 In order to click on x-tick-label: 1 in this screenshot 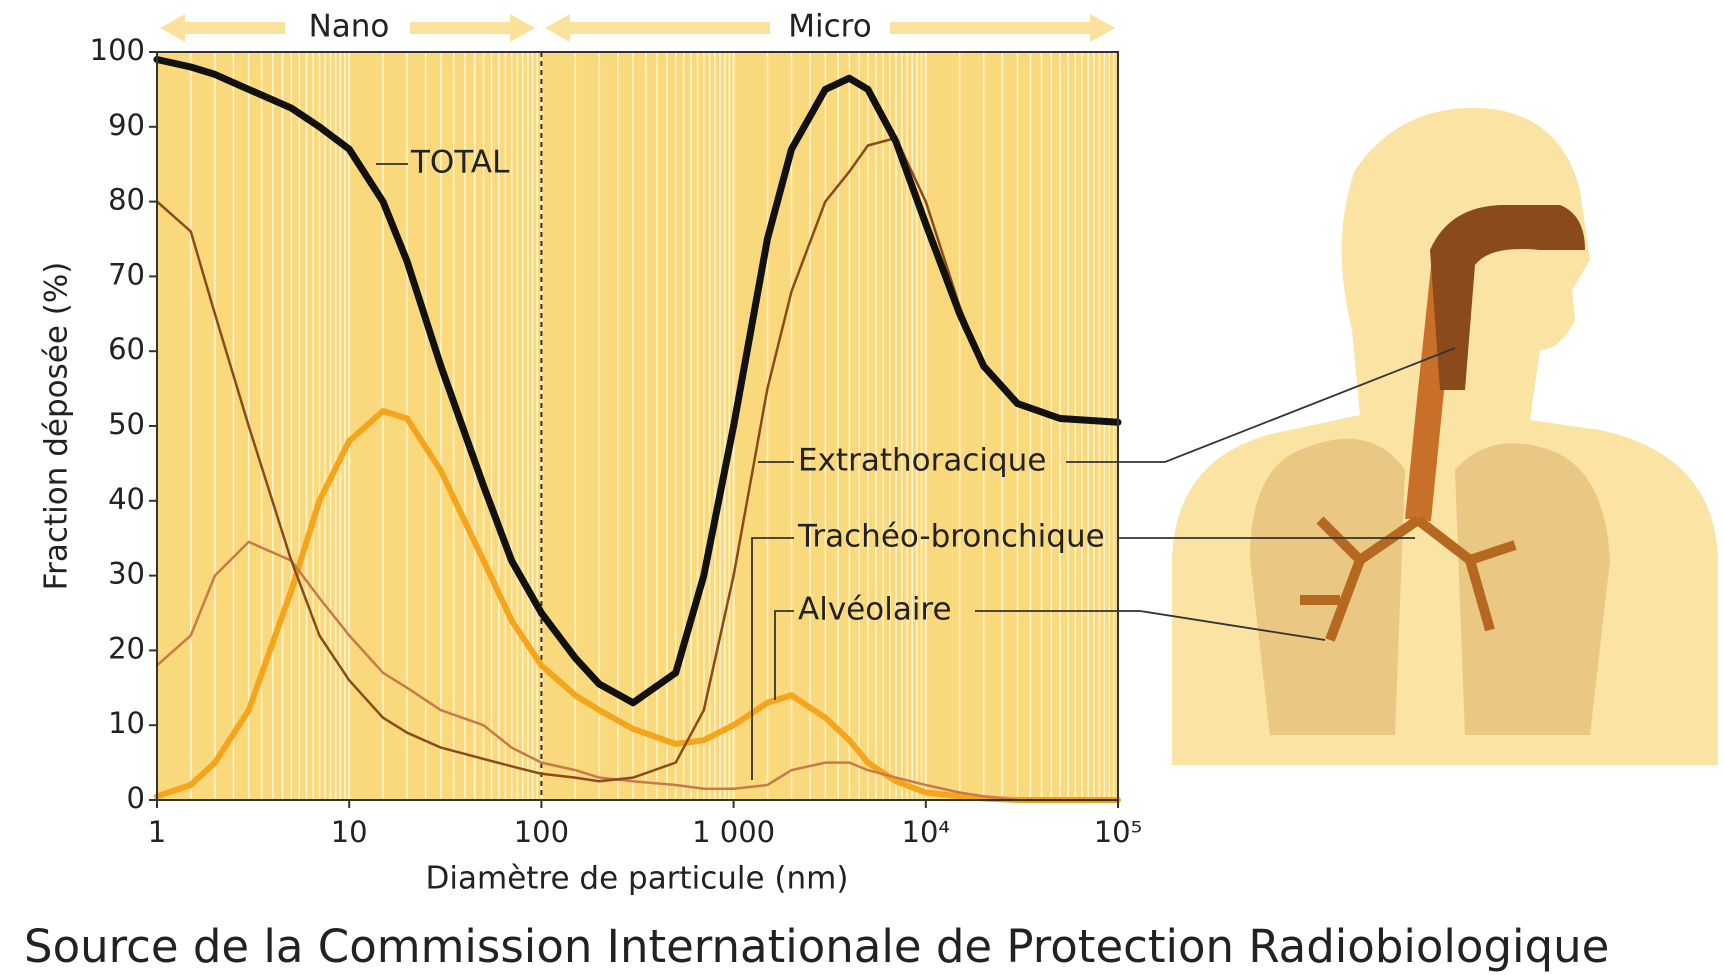, I will do `click(157, 832)`.